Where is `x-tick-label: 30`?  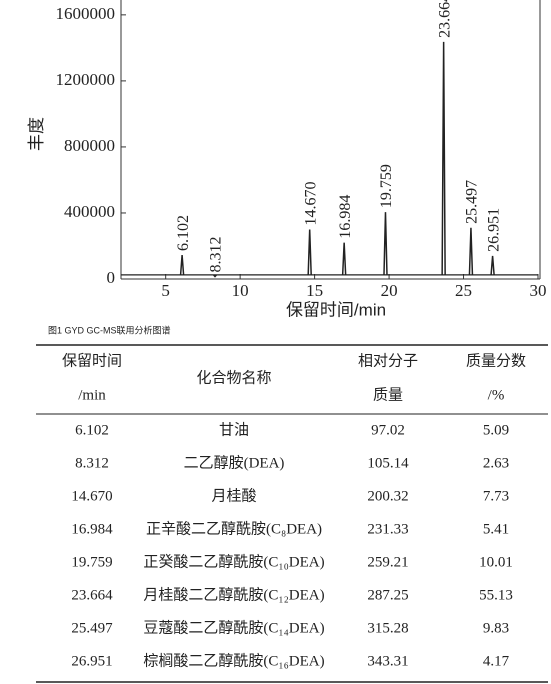
x-tick-label: 30 is located at coordinates (538, 290).